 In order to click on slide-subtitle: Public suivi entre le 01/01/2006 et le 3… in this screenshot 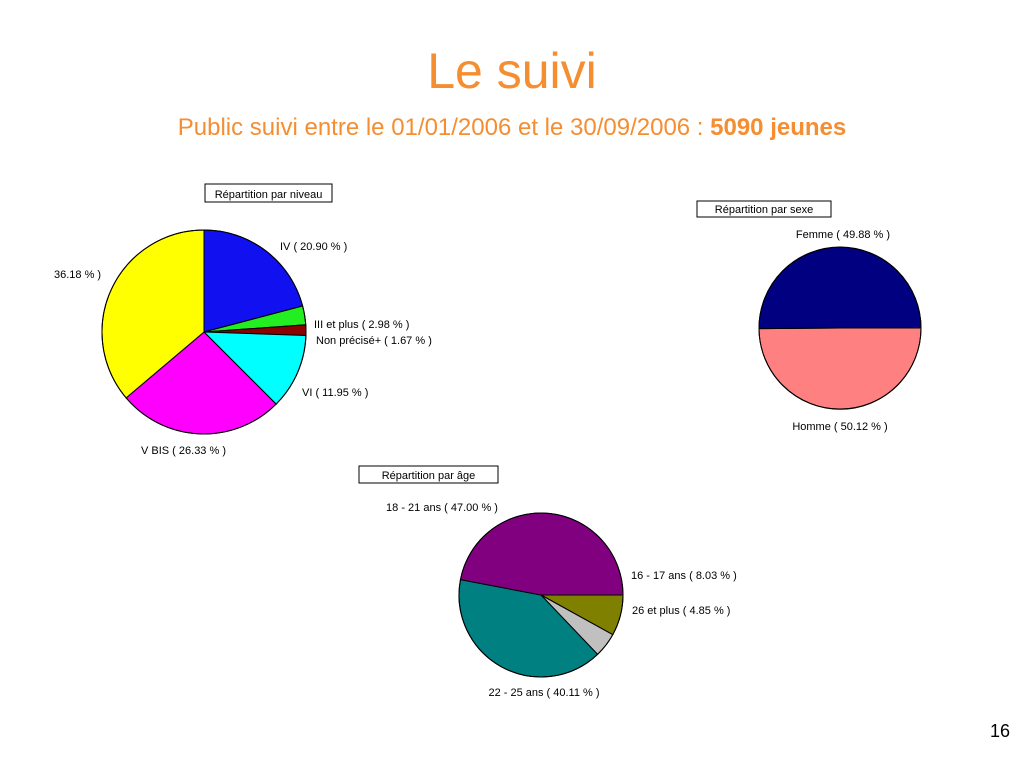, I will do `click(512, 128)`.